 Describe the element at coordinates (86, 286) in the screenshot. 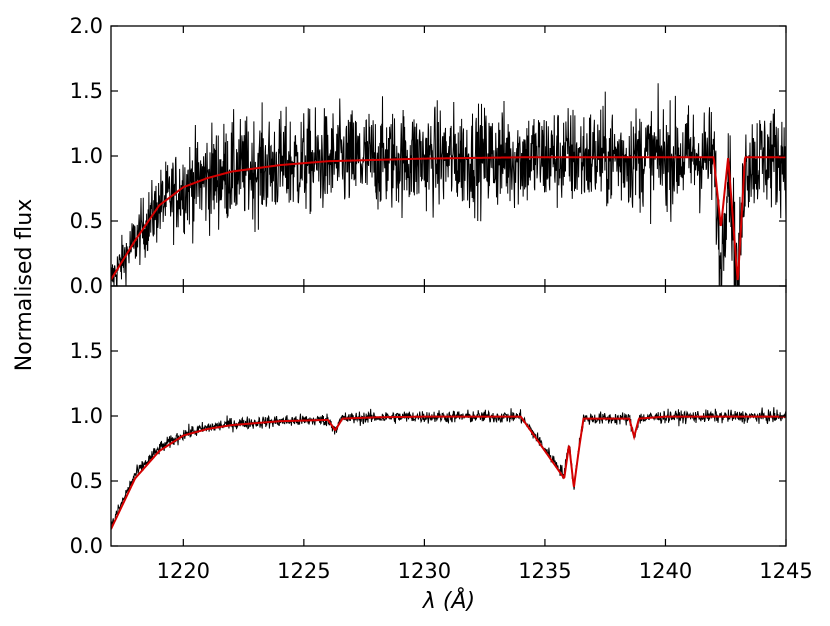

I see `y-tick-label-panel-1: 0.0` at that location.